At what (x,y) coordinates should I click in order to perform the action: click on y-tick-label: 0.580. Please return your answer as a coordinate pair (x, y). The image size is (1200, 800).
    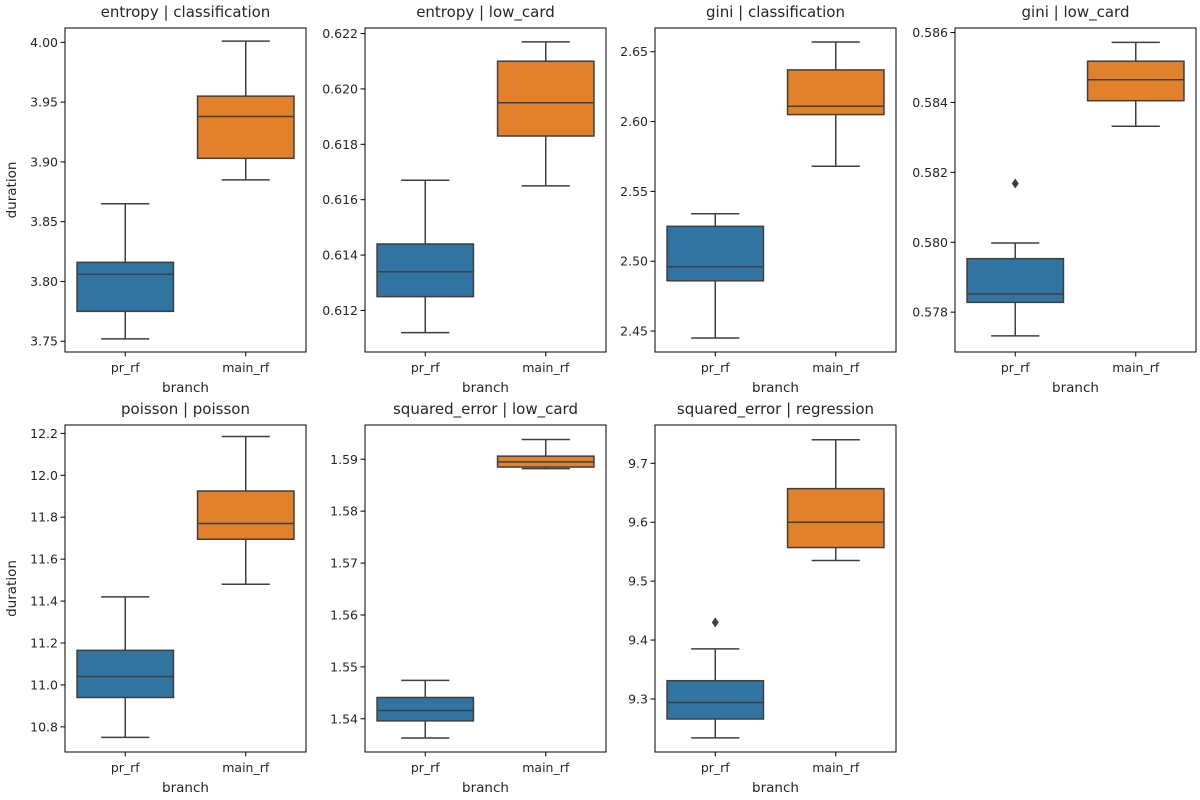
    Looking at the image, I should click on (930, 242).